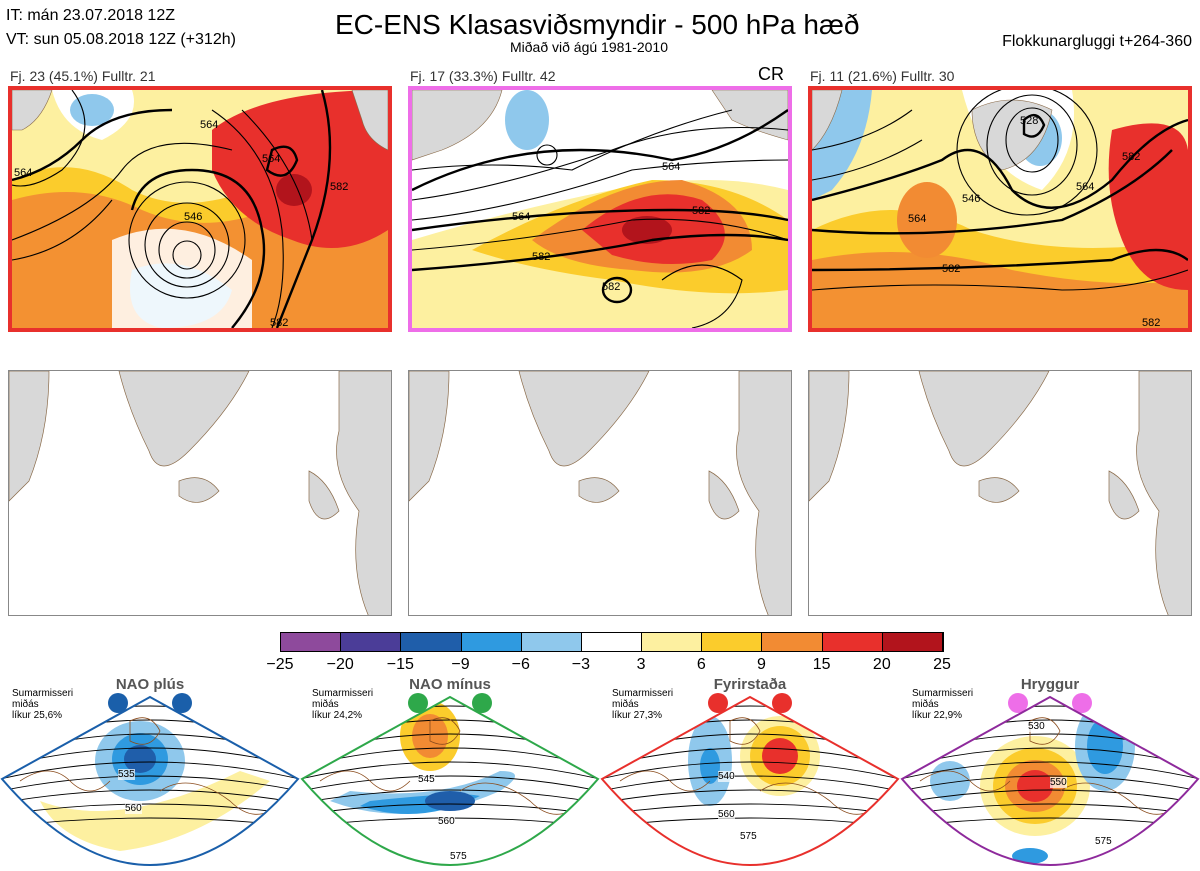  I want to click on initial-time: IT: mán 23.07.2018 12Z, so click(90, 15).